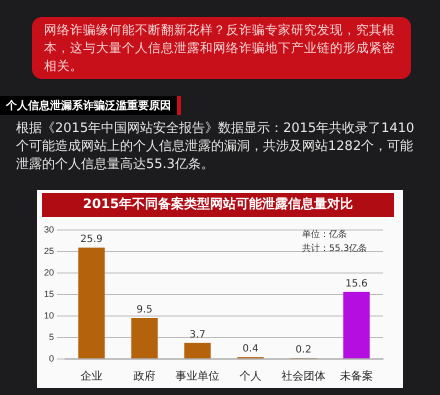  Describe the element at coordinates (144, 310) in the screenshot. I see `data-label: 9.5` at that location.